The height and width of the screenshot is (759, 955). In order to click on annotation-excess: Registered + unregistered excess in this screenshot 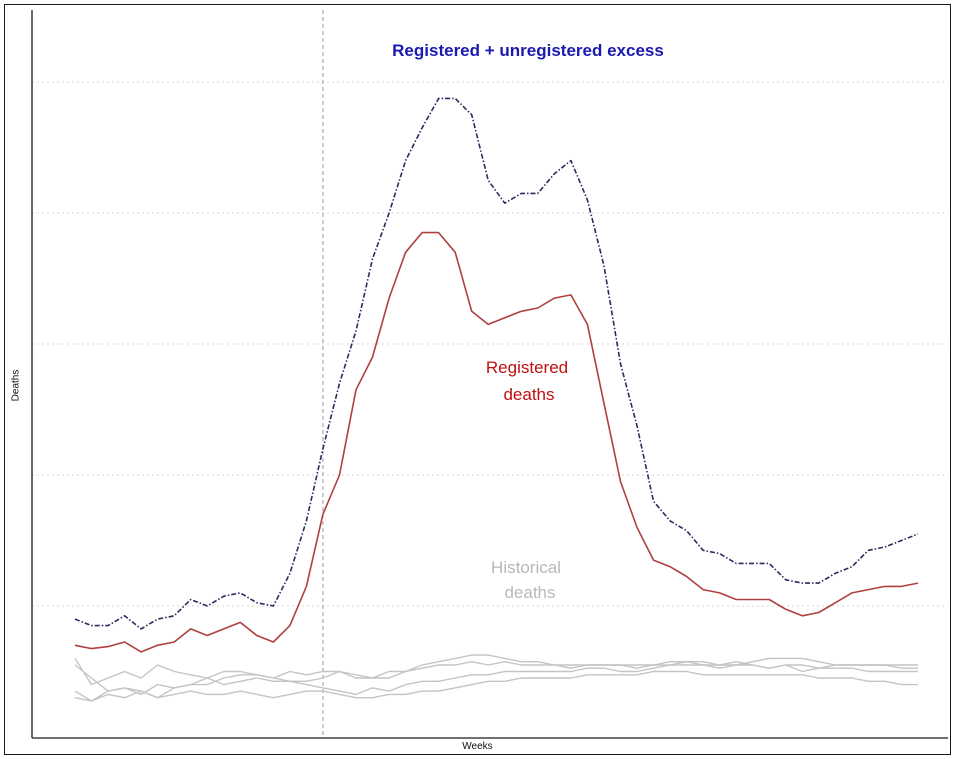, I will do `click(528, 50)`.